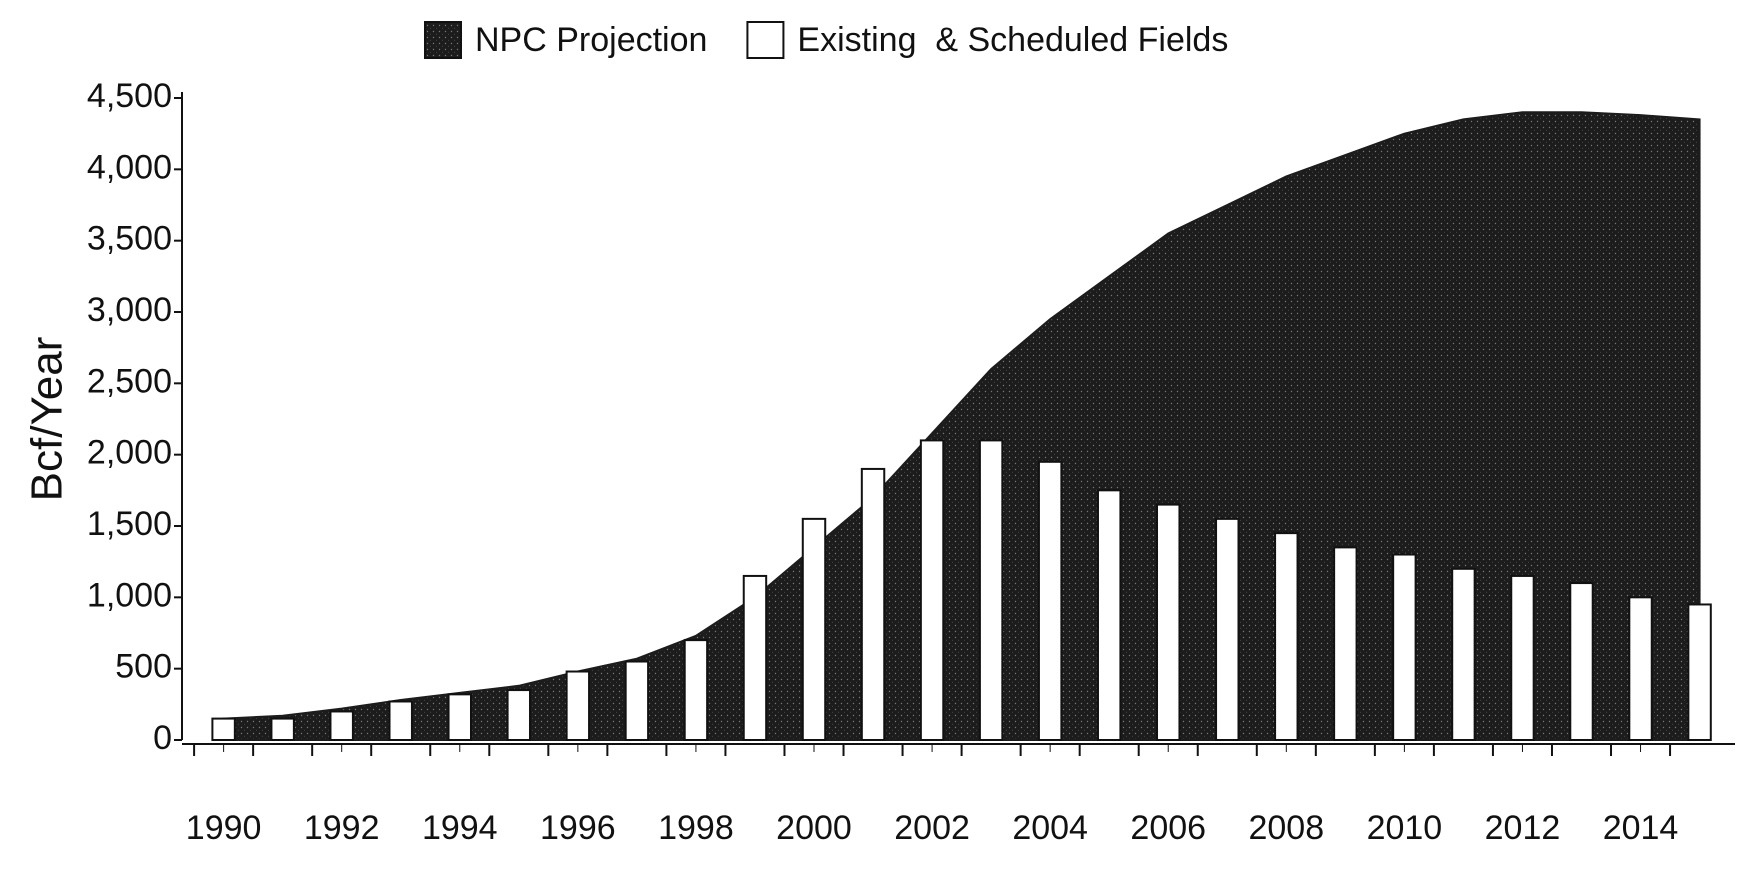 This screenshot has height=879, width=1746. Describe the element at coordinates (143, 667) in the screenshot. I see `y-tick-label: 500` at that location.